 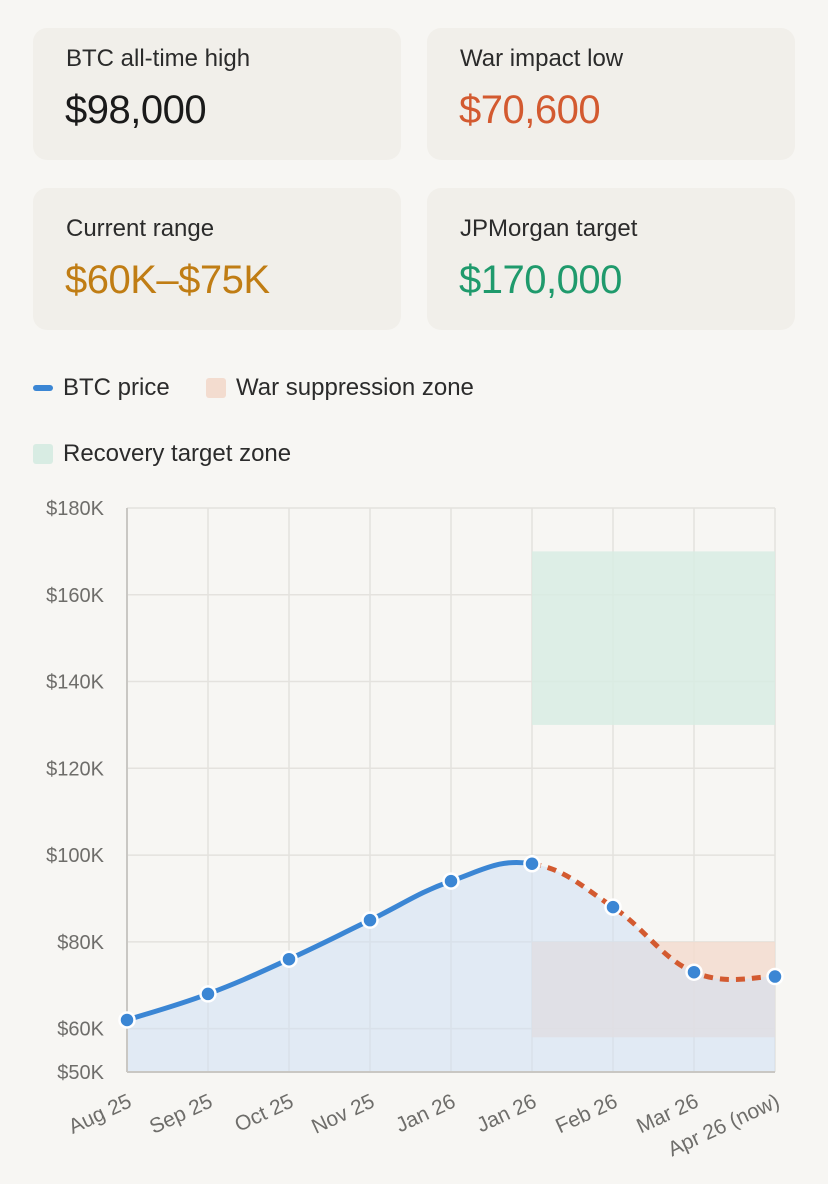 I want to click on btc-price-line, so click(x=329, y=941).